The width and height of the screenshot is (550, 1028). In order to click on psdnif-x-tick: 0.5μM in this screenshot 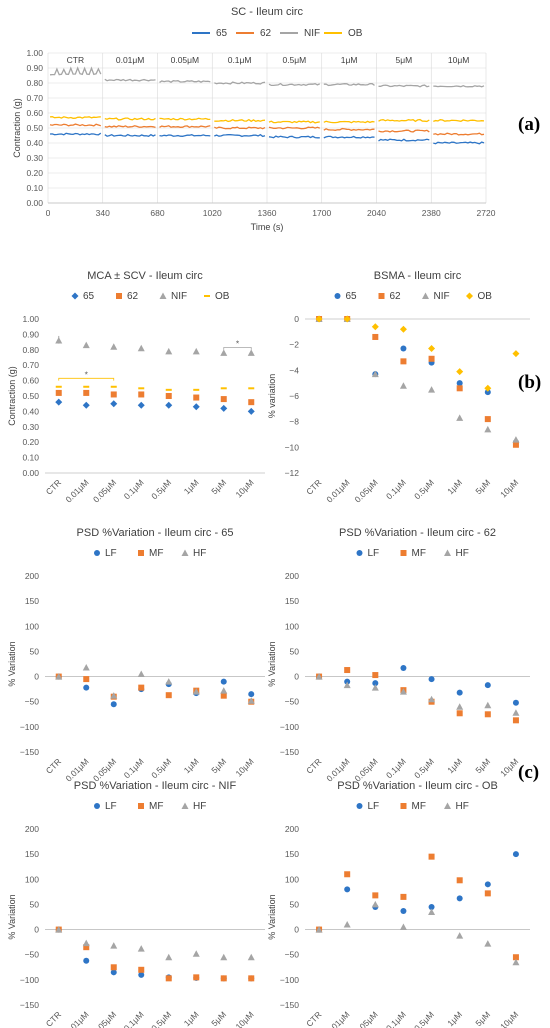, I will do `click(161, 1018)`.